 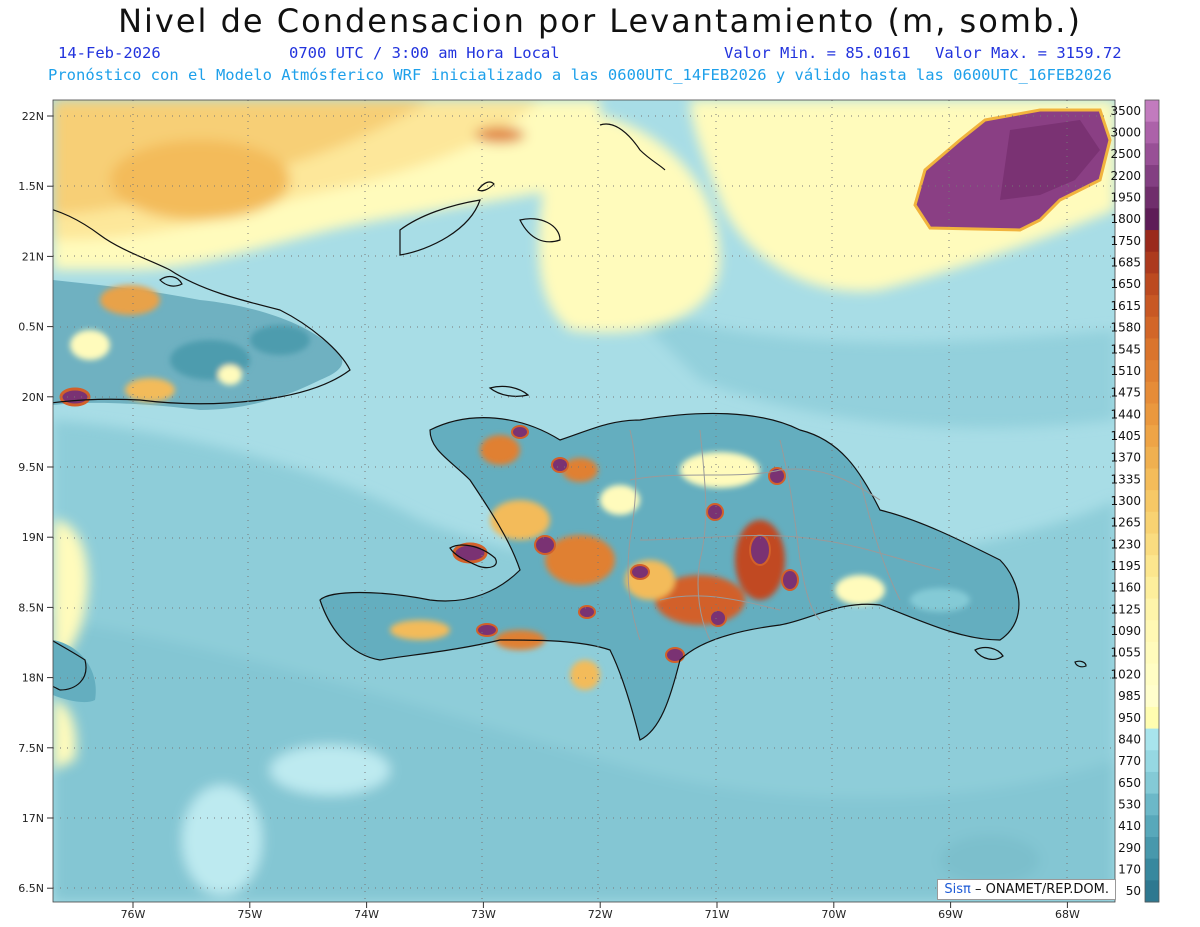 I want to click on lon-tick-label: 70W, so click(x=833, y=914).